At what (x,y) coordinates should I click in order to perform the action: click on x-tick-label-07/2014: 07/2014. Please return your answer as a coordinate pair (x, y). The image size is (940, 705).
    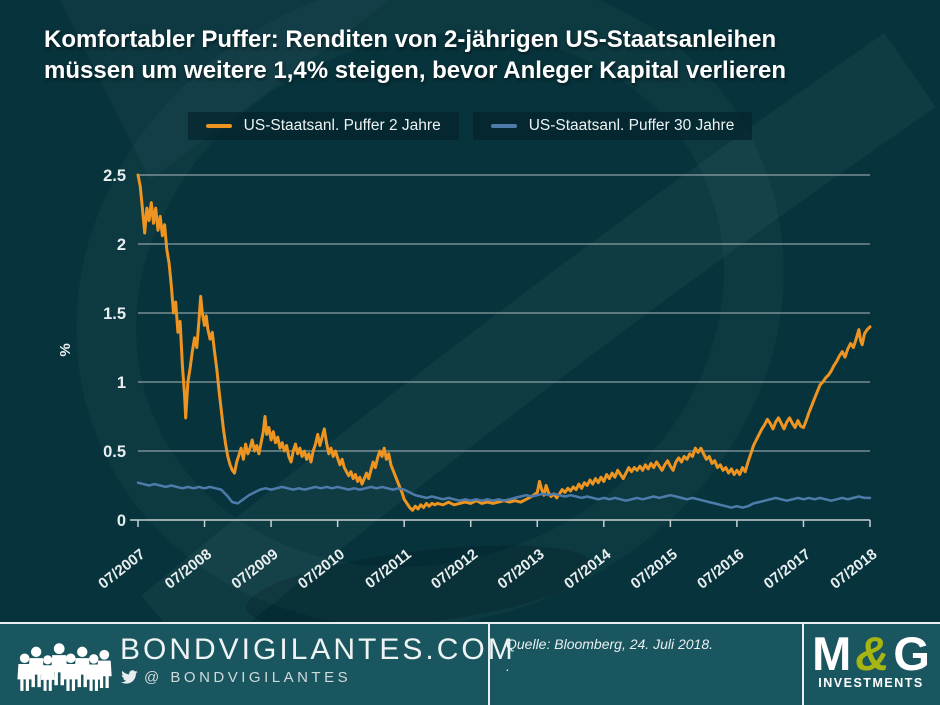
    Looking at the image, I should click on (588, 568).